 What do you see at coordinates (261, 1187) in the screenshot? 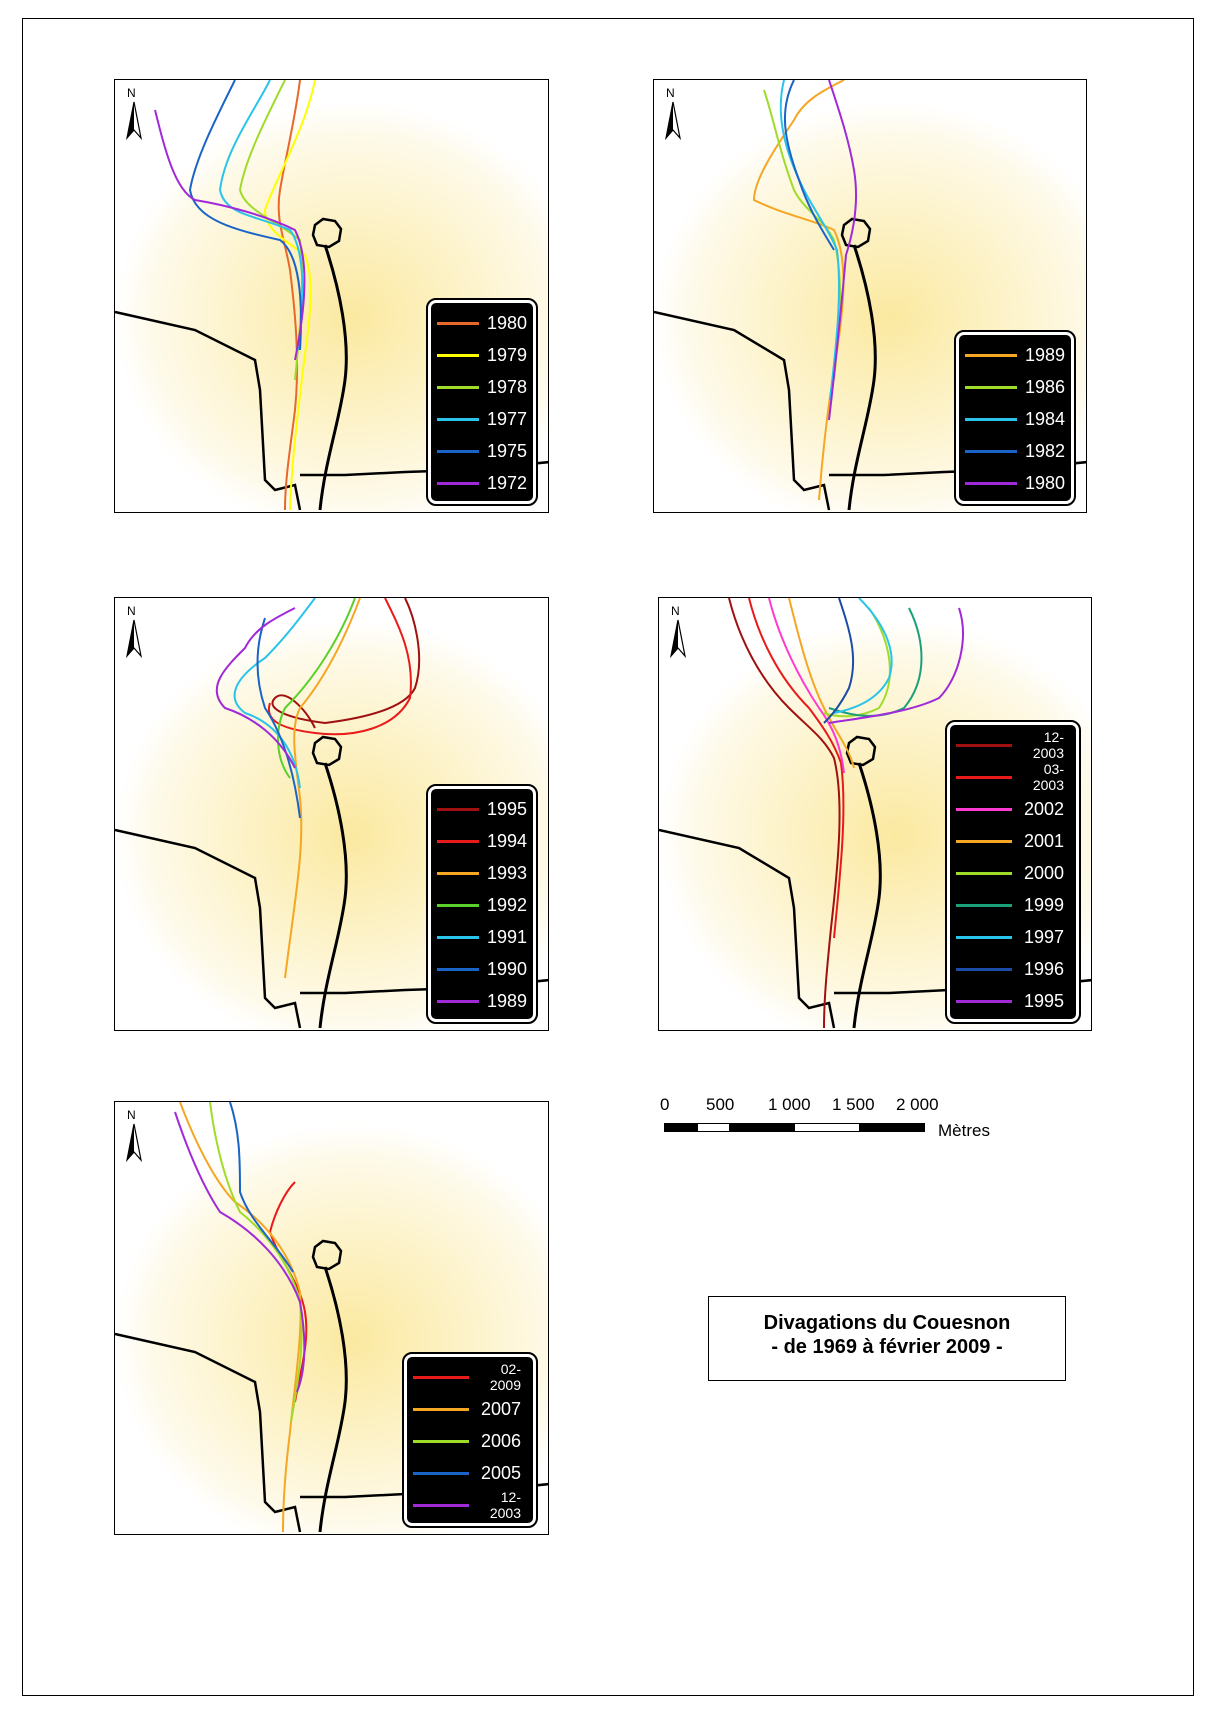
I see `river-track-2005` at bounding box center [261, 1187].